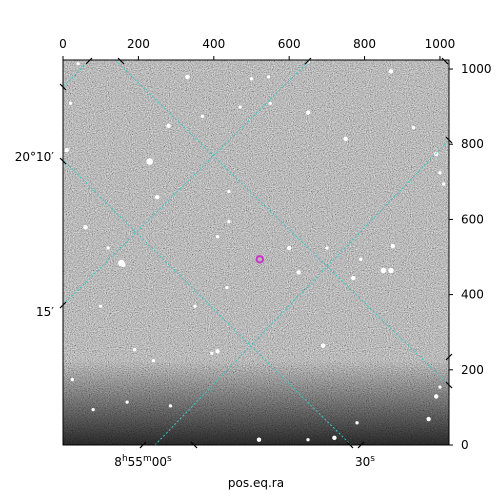 This screenshot has height=504, width=500. What do you see at coordinates (362, 462) in the screenshot?
I see `ra-30-value: 30` at bounding box center [362, 462].